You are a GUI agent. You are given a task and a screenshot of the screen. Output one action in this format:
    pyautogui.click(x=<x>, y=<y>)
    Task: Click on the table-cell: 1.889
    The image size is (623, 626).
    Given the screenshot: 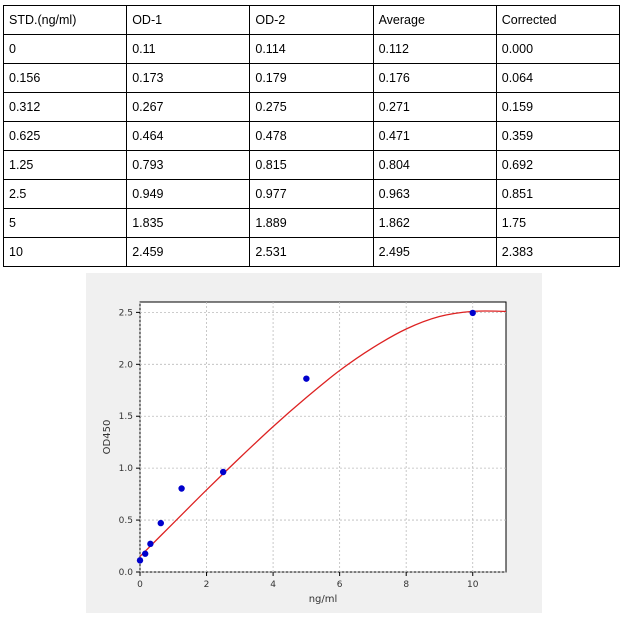 What is the action you would take?
    pyautogui.click(x=311, y=223)
    